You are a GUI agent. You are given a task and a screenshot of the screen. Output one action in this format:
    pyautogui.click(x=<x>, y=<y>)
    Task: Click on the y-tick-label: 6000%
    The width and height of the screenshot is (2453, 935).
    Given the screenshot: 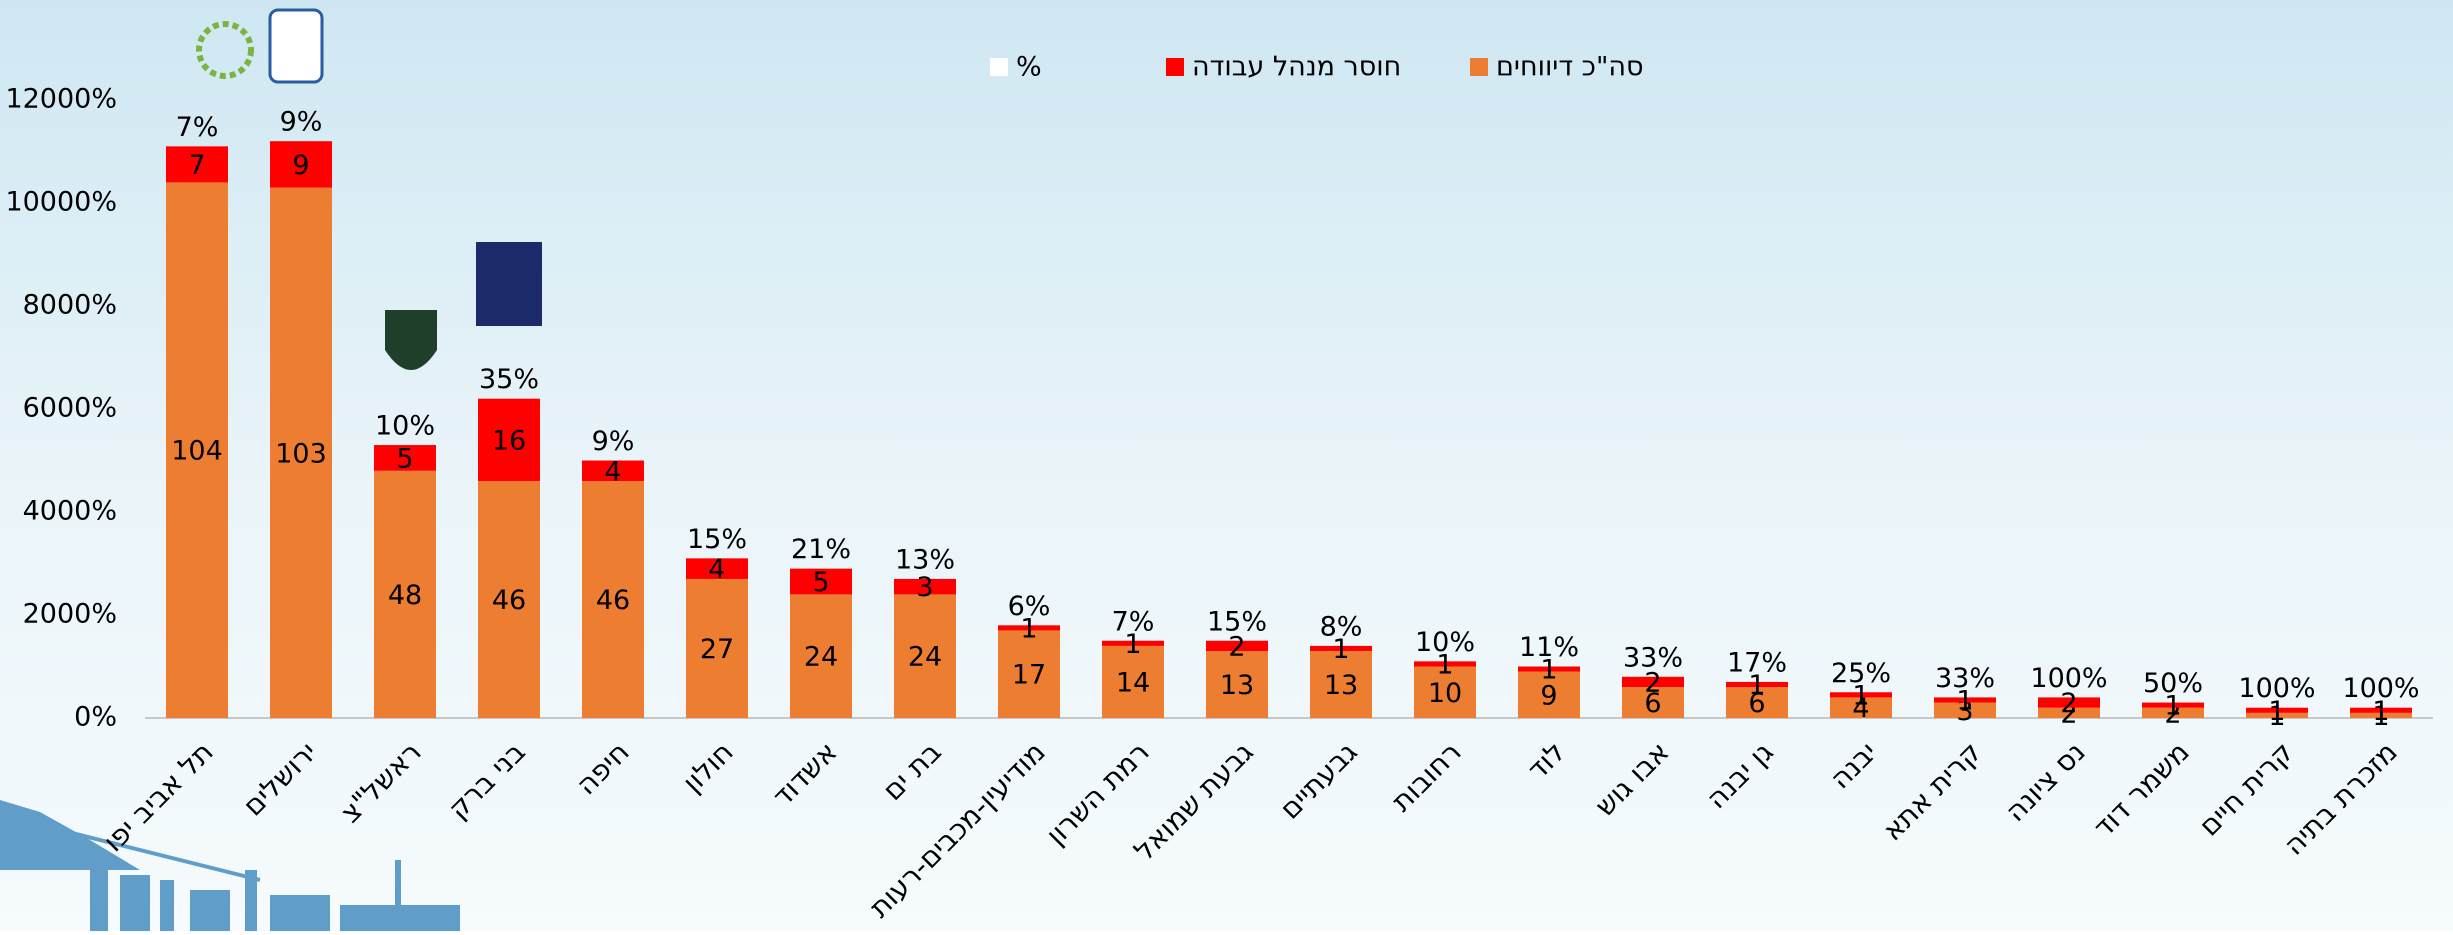 What is the action you would take?
    pyautogui.click(x=70, y=408)
    